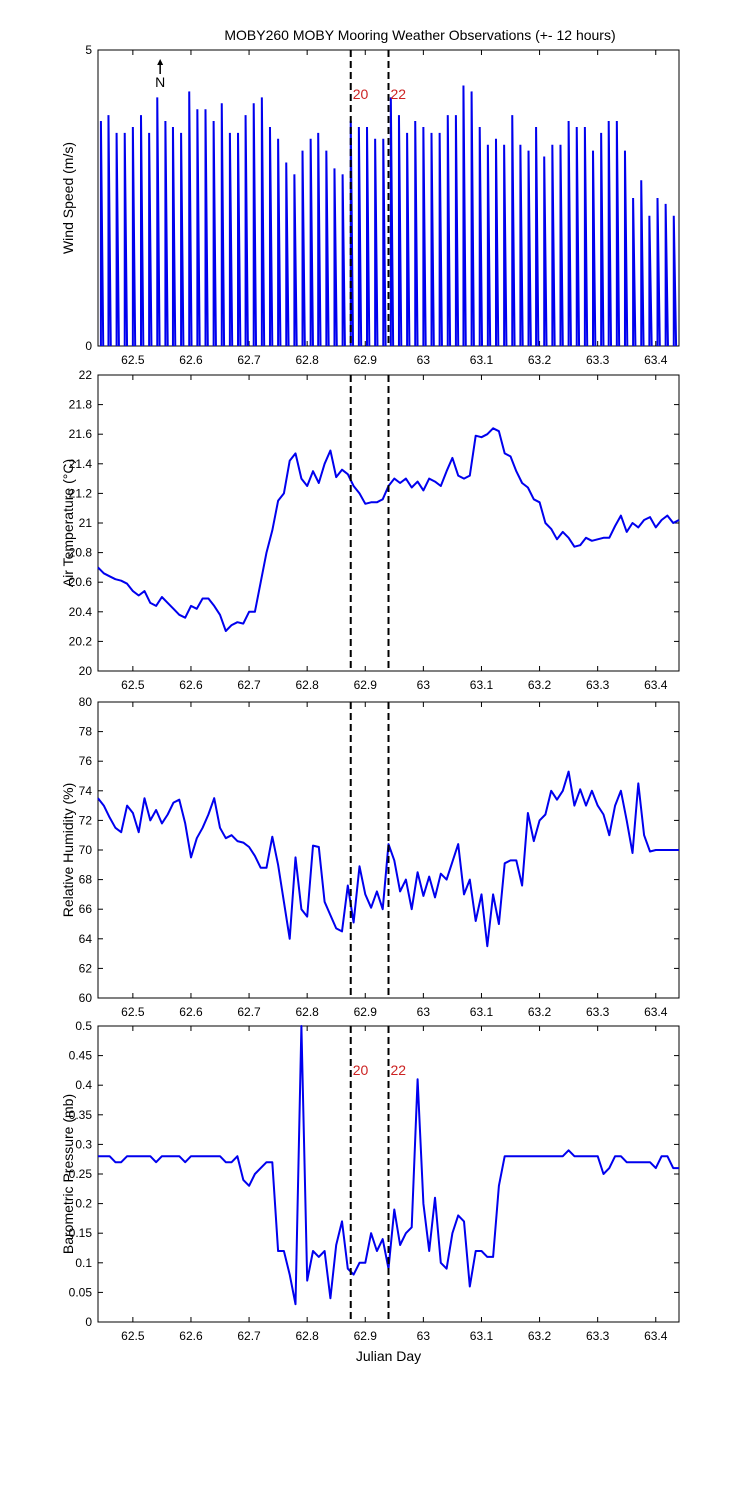 Image resolution: width=750 pixels, height=1500 pixels. Describe the element at coordinates (540, 1012) in the screenshot. I see `rh-x-tick-label: 63.2` at that location.